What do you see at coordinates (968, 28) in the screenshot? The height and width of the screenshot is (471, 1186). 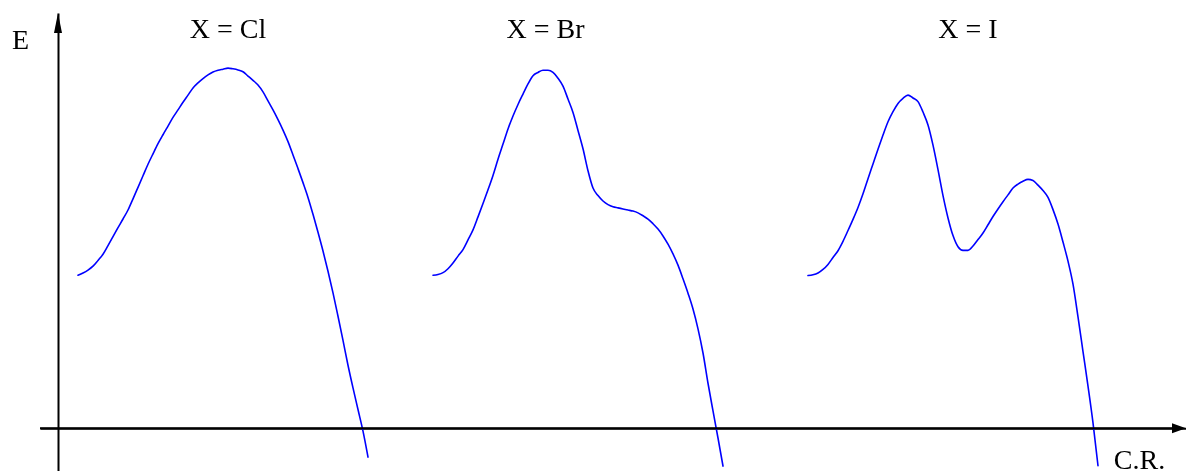 I see `text: X = I` at bounding box center [968, 28].